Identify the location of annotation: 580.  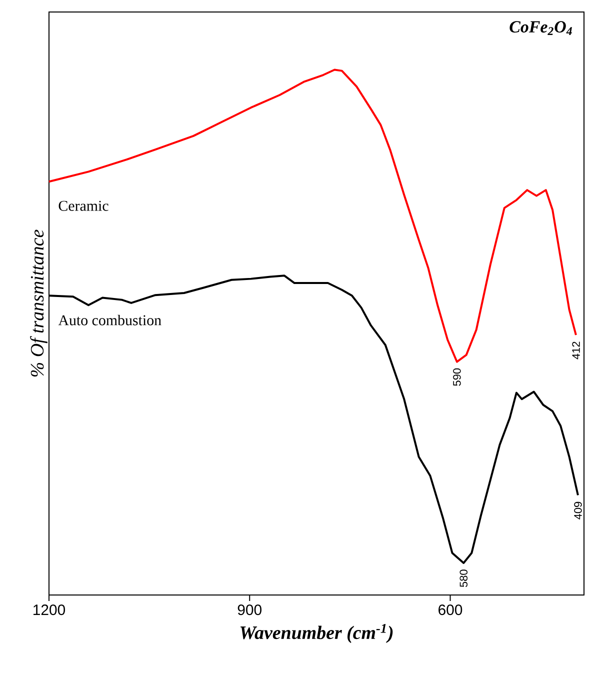
(464, 579).